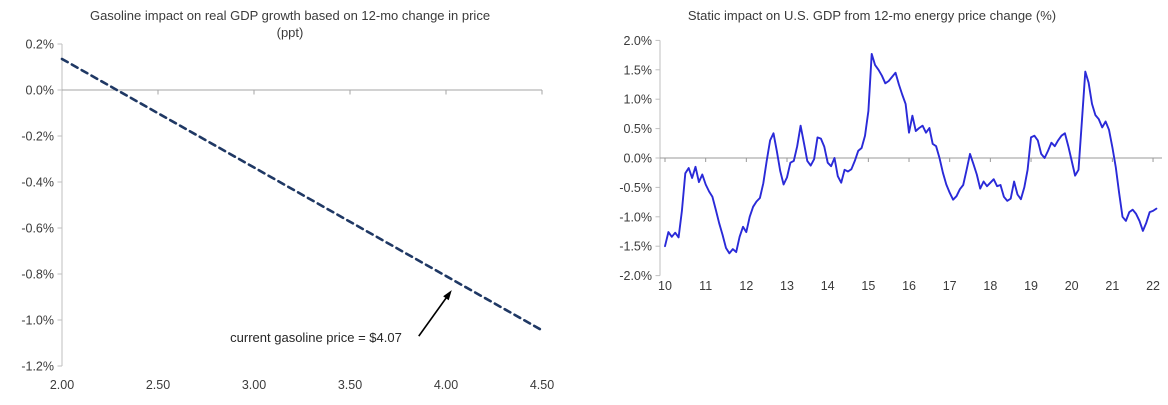  Describe the element at coordinates (665, 286) in the screenshot. I see `right-x-tick-label: 10` at that location.